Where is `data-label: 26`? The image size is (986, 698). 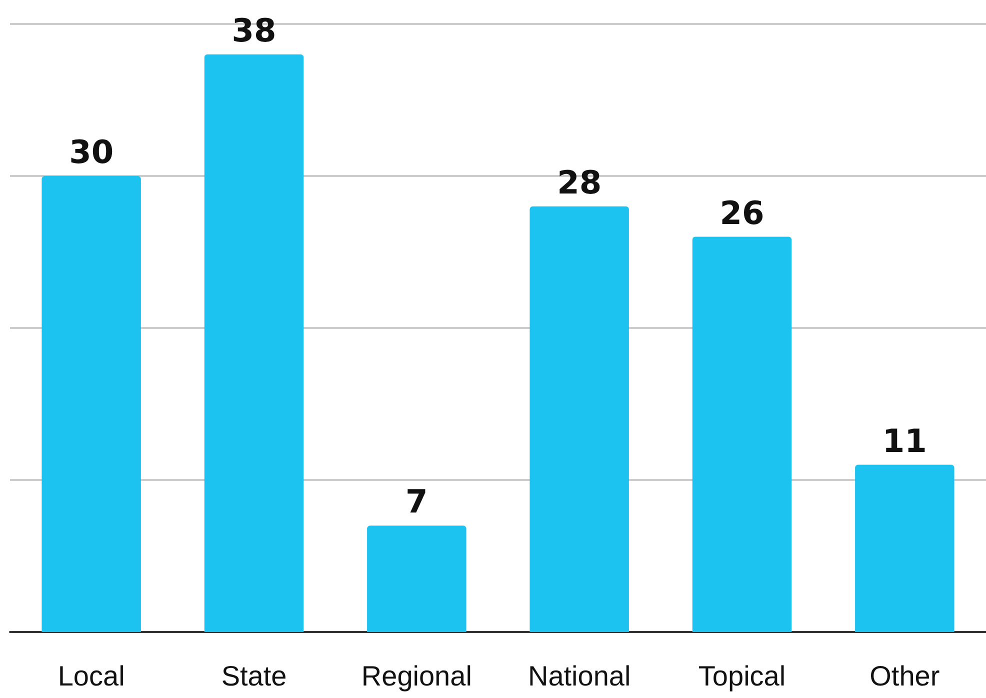 data-label: 26 is located at coordinates (742, 213).